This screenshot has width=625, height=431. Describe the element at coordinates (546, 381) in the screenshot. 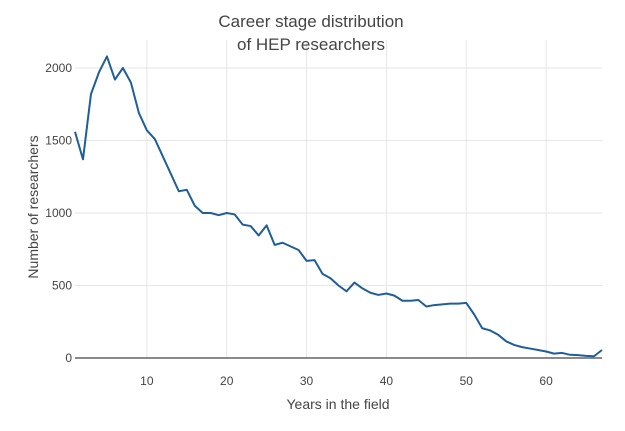

I see `x-tick-label-60: 60` at that location.